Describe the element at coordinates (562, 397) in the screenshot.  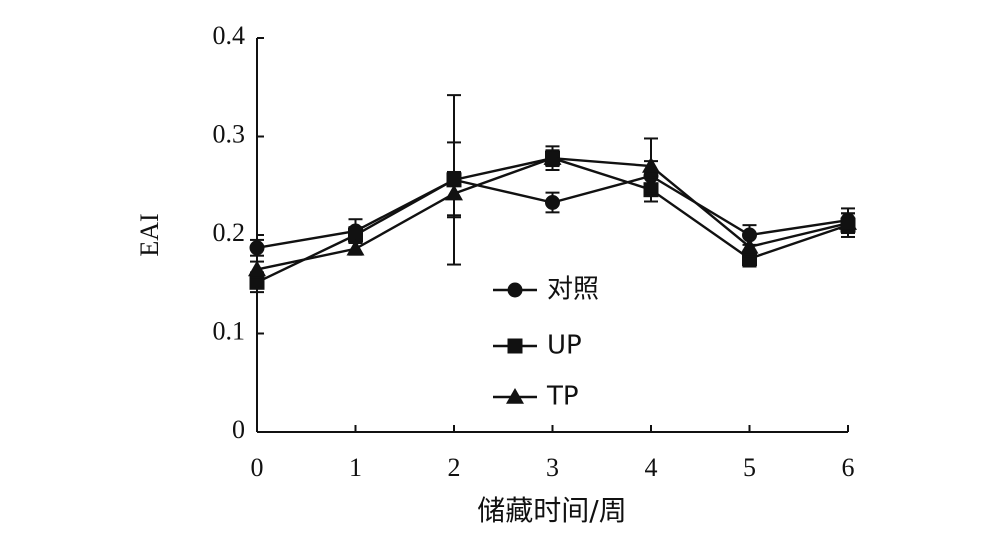
I see `legend-label: TP` at that location.